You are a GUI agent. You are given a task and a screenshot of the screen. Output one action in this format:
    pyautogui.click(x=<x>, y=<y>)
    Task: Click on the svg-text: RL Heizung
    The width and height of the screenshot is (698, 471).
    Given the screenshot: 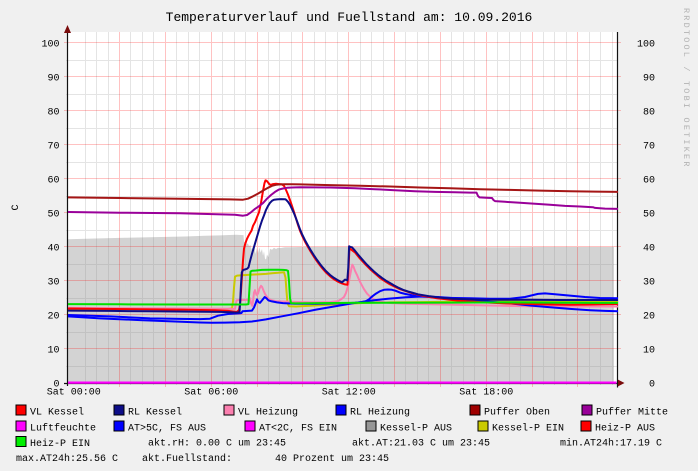 What is the action you would take?
    pyautogui.click(x=380, y=413)
    